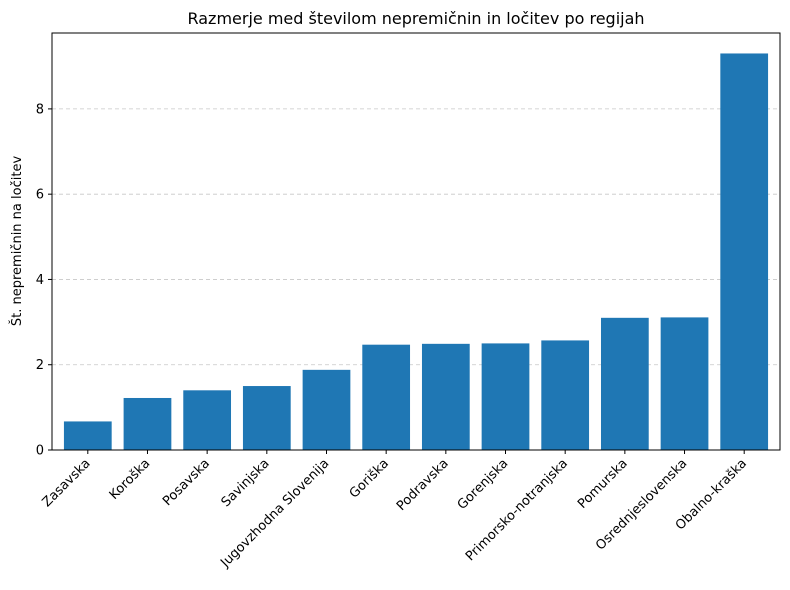  What do you see at coordinates (505, 396) in the screenshot?
I see `bar-gorenjska` at bounding box center [505, 396].